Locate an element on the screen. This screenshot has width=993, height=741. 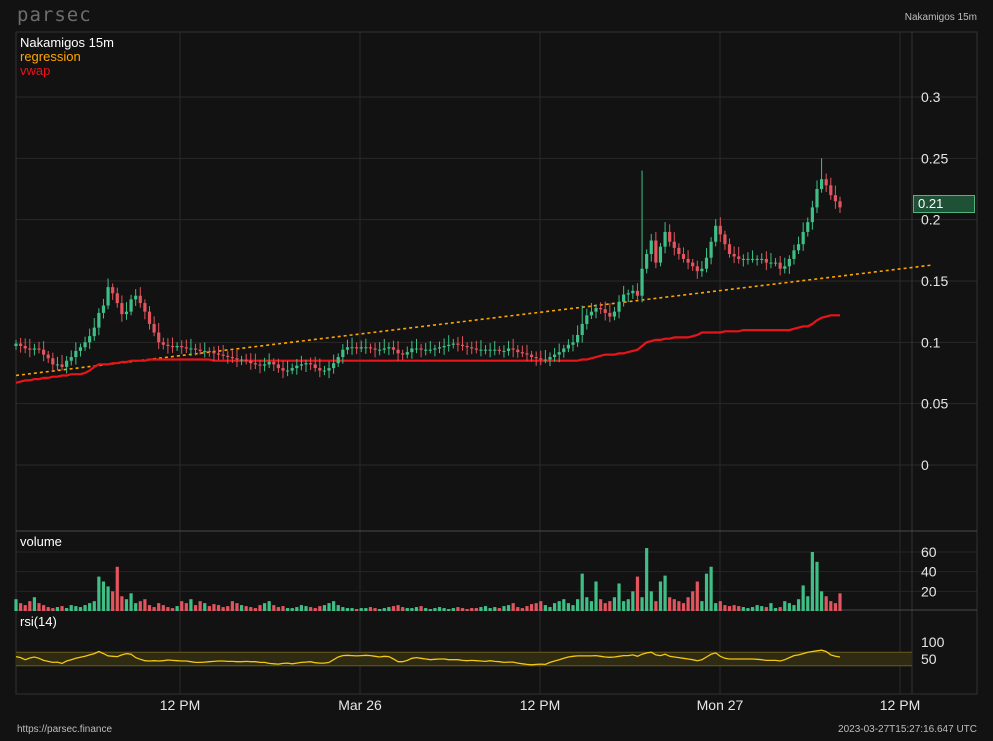
price-axis-tick: 0.25 is located at coordinates (934, 158).